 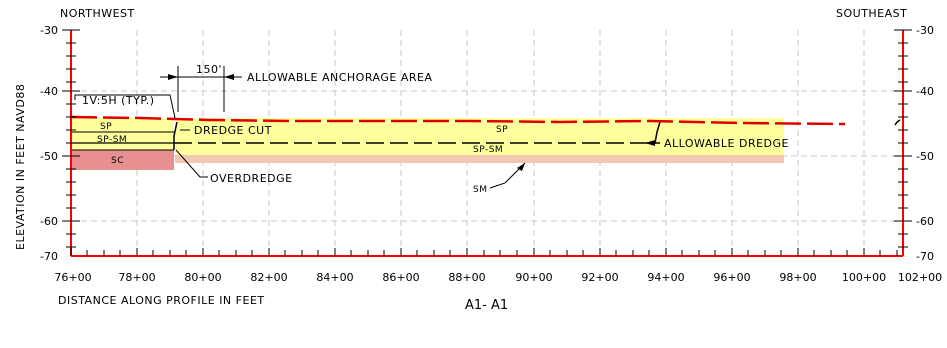 What do you see at coordinates (233, 130) in the screenshot?
I see `dredge-cut-label: DREDGE CUT` at bounding box center [233, 130].